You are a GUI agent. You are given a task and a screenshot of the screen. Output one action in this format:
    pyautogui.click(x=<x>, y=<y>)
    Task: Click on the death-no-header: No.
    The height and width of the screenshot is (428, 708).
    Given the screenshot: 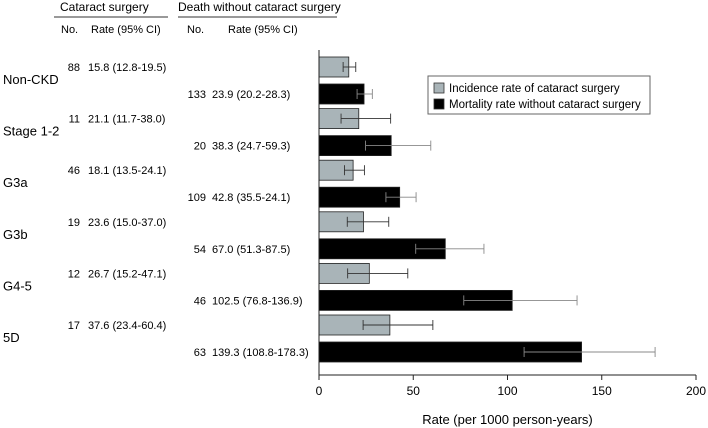 What is the action you would take?
    pyautogui.click(x=195, y=30)
    